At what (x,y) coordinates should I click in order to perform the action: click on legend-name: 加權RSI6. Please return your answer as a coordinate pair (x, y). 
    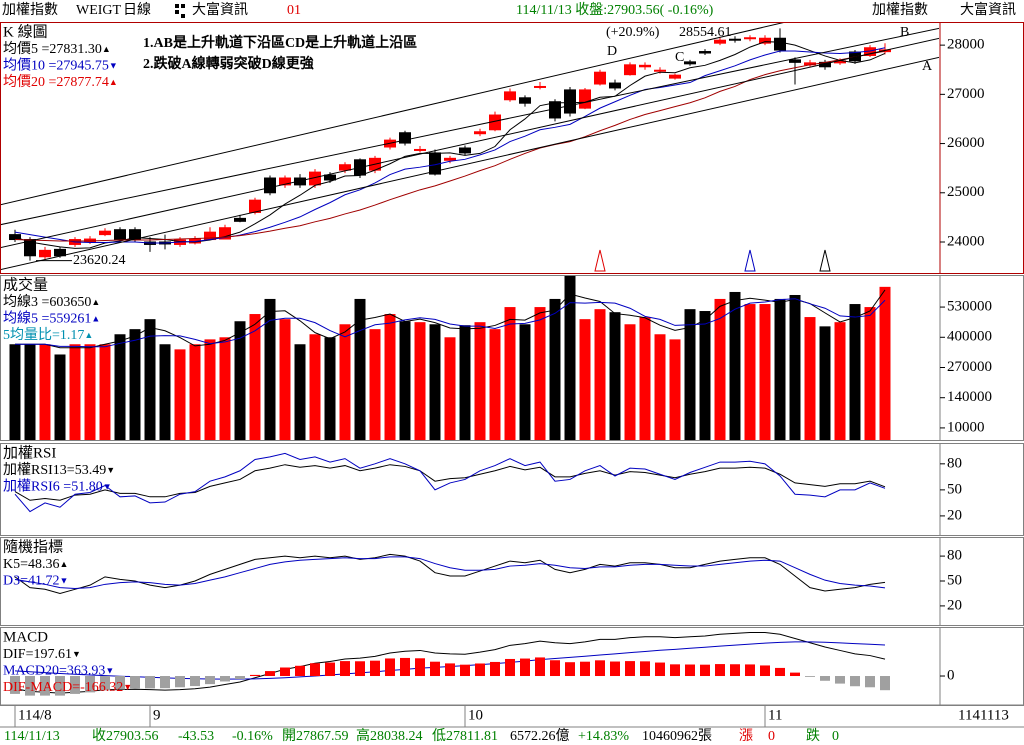
    Looking at the image, I should click on (31, 487).